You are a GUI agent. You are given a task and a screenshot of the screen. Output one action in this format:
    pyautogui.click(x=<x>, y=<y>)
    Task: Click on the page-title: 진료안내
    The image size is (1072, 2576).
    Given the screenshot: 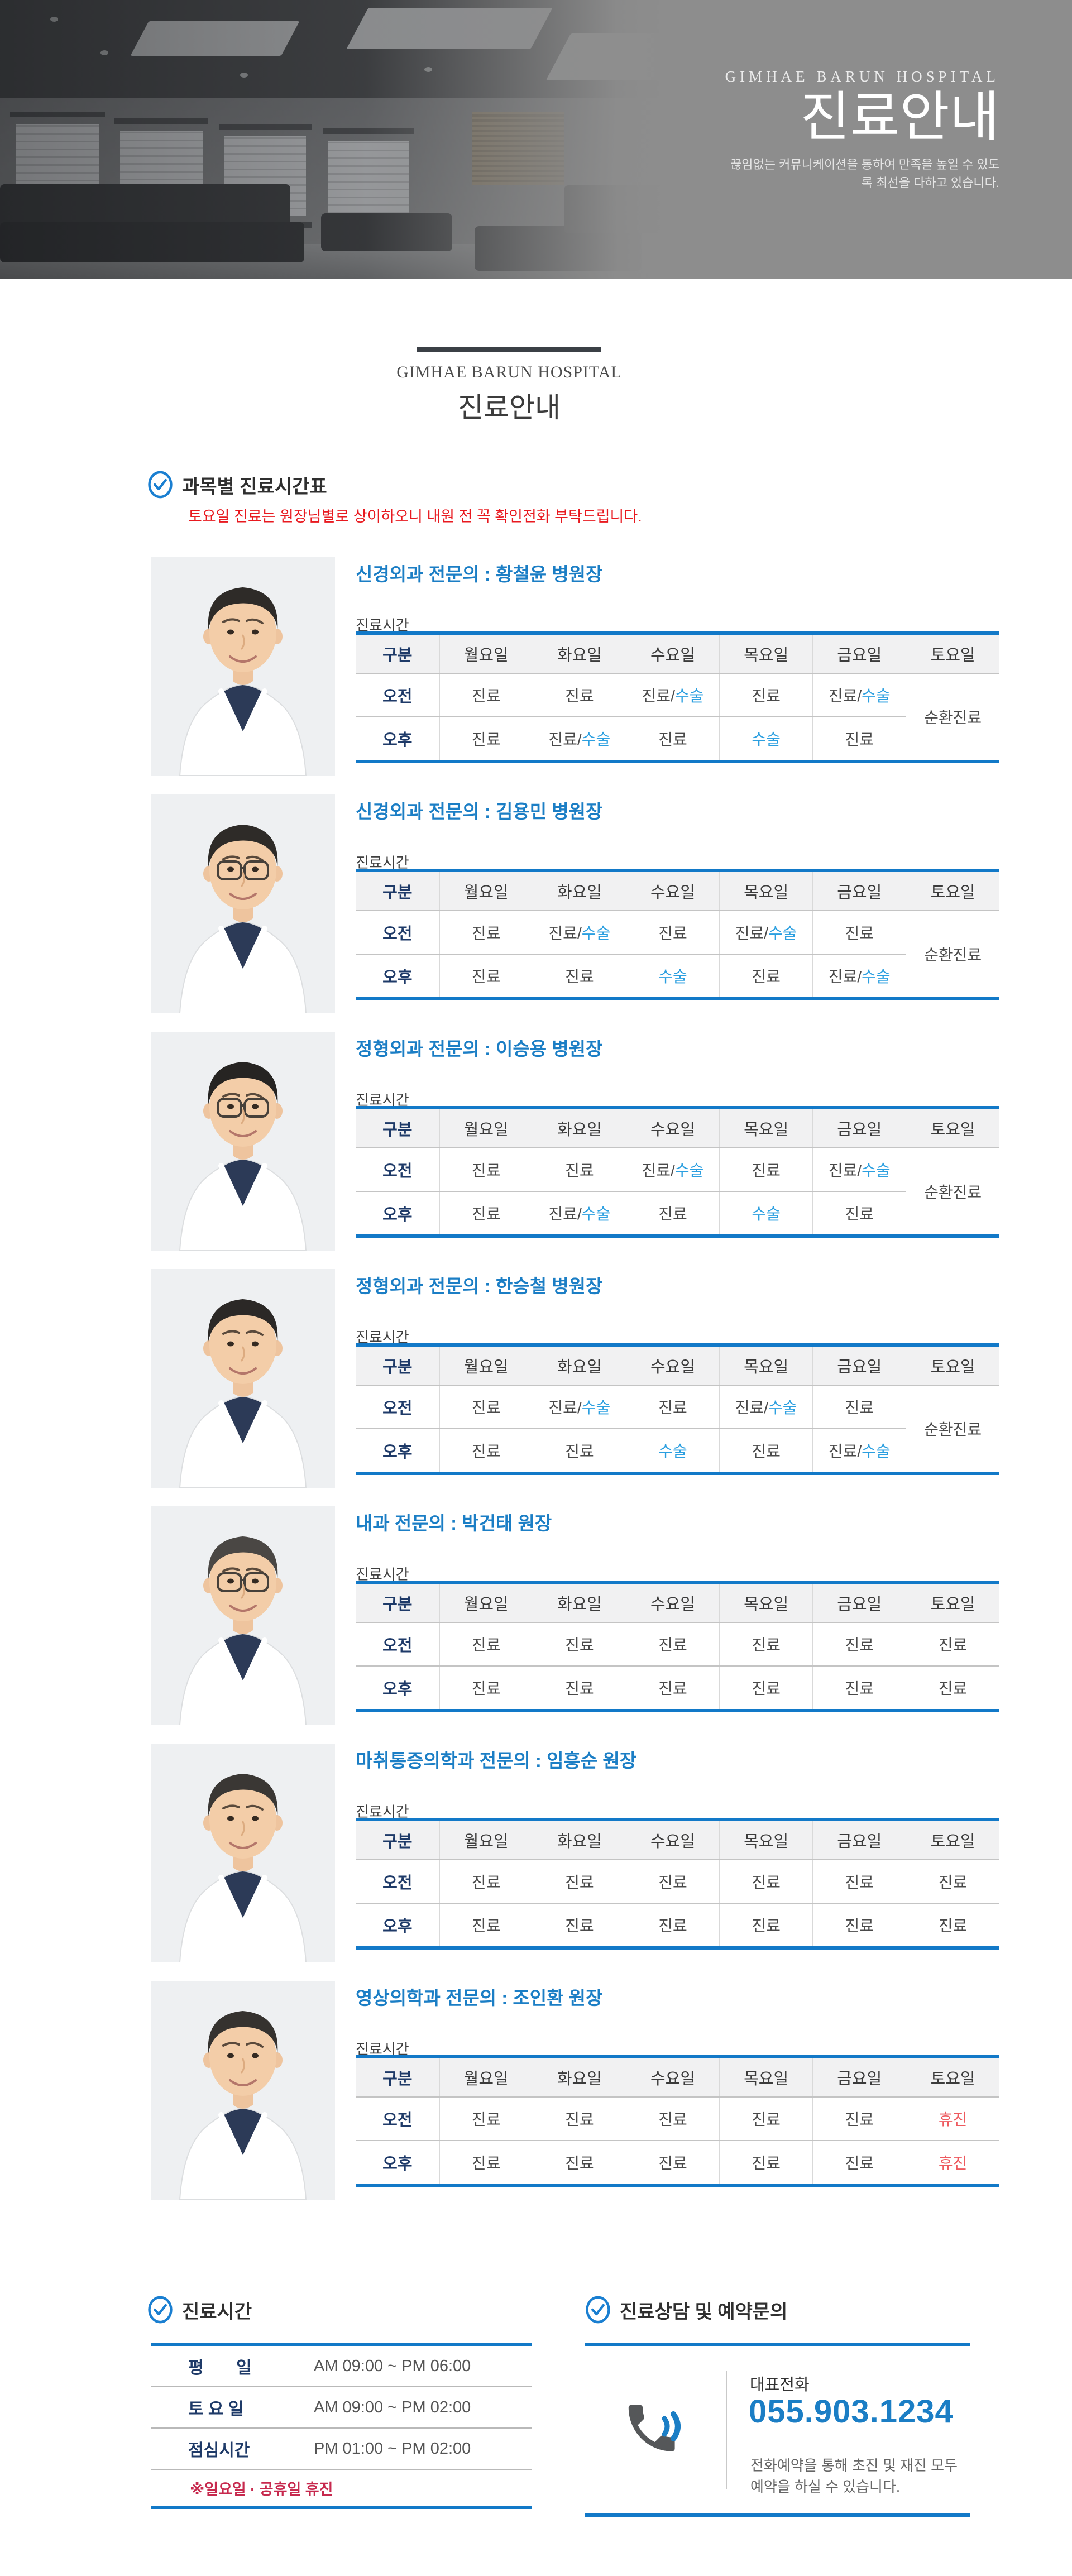 What is the action you would take?
    pyautogui.click(x=509, y=407)
    